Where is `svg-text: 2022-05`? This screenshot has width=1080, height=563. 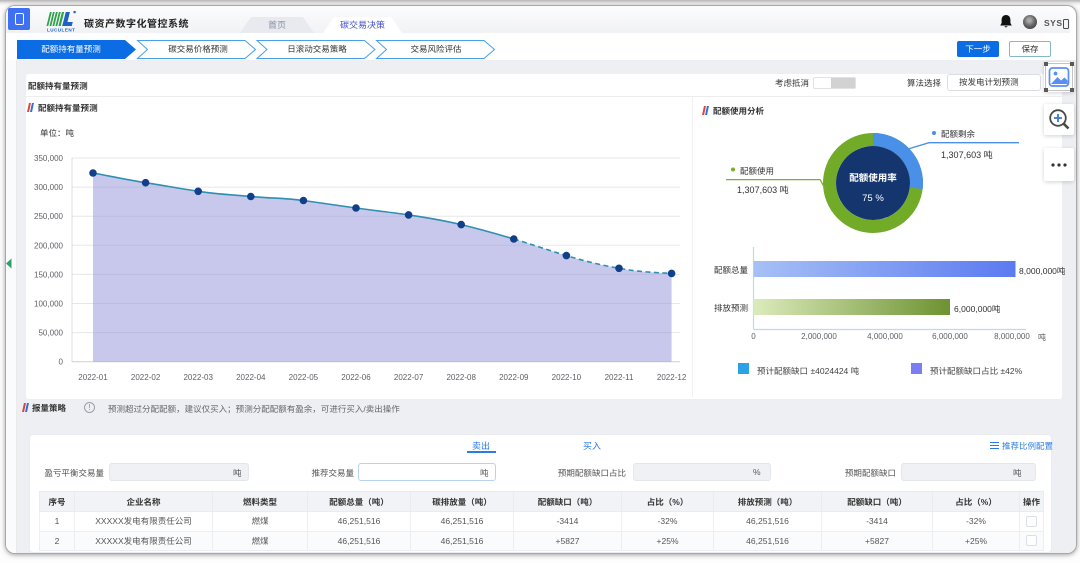
svg-text: 2022-05 is located at coordinates (304, 377).